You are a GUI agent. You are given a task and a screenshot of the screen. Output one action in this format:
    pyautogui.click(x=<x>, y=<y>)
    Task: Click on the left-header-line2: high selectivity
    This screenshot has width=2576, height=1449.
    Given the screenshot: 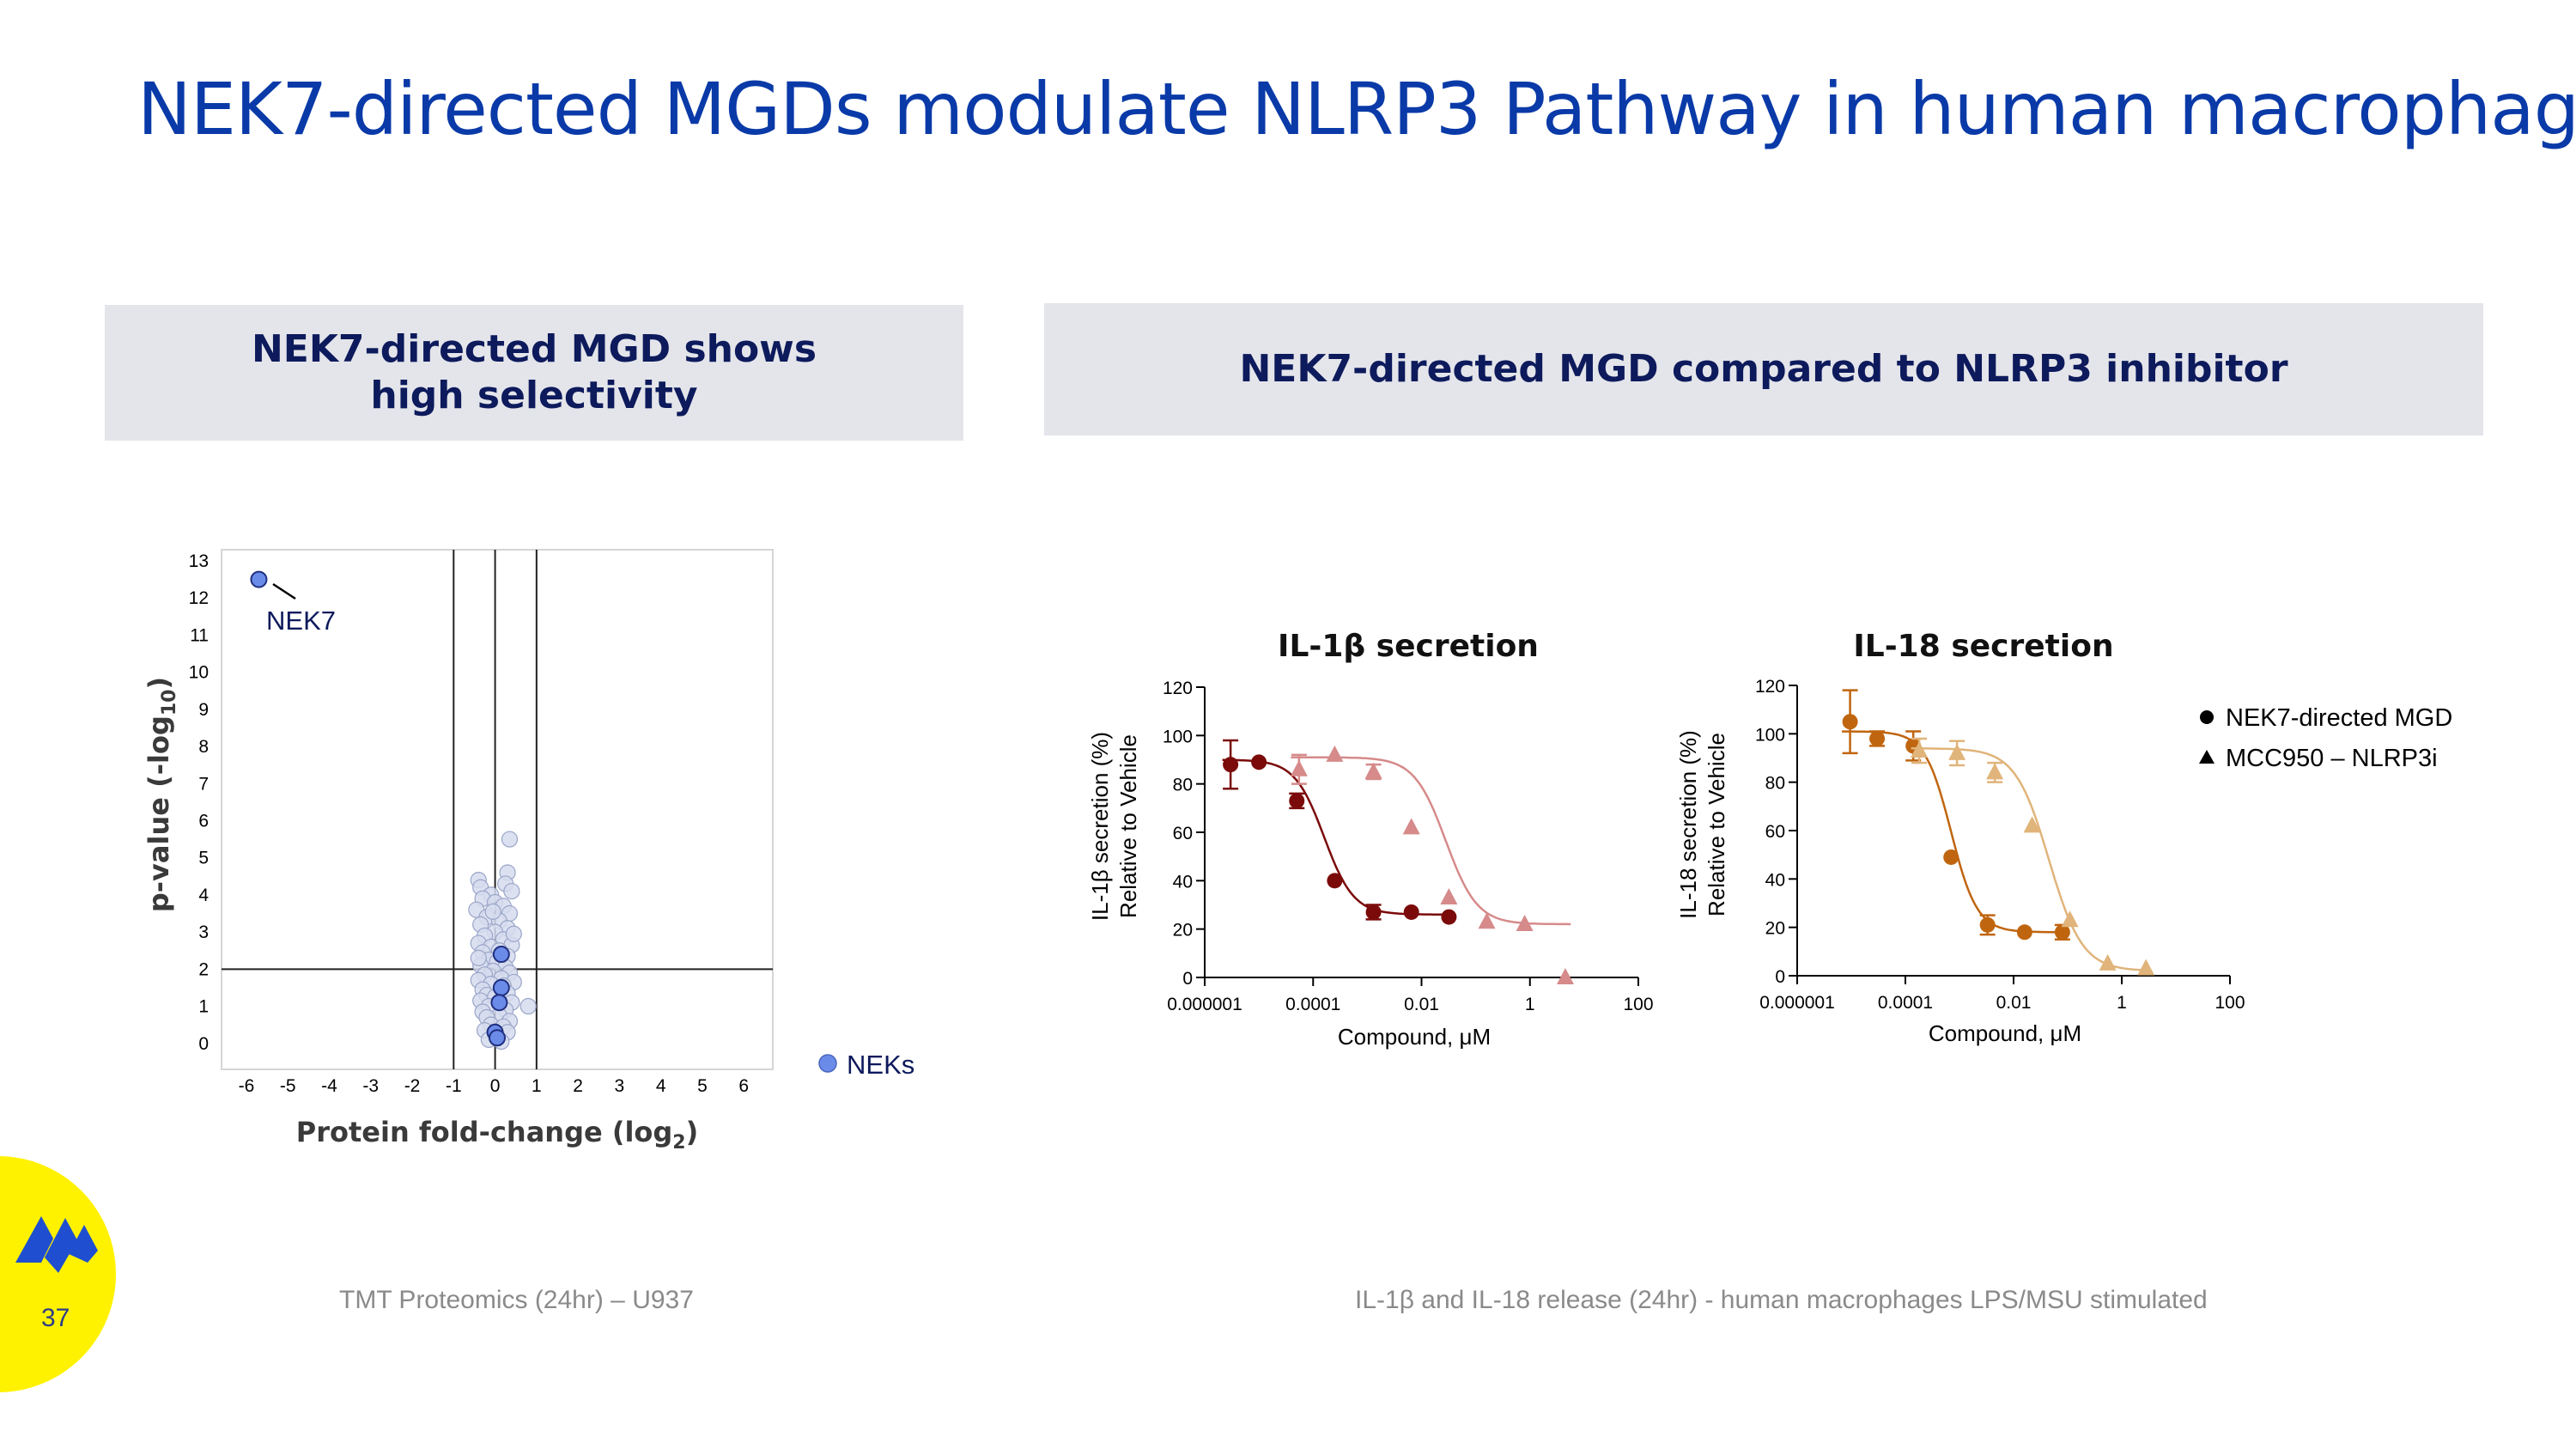 What is the action you would take?
    pyautogui.click(x=534, y=395)
    